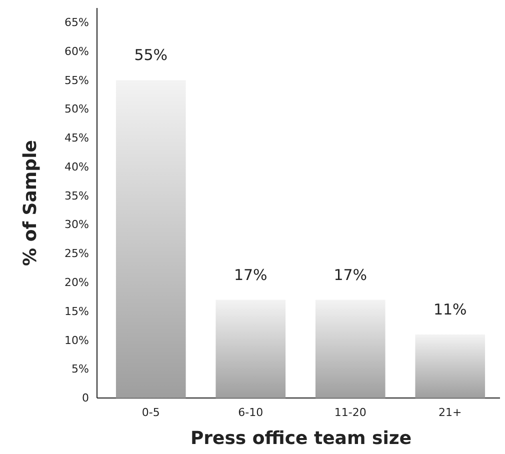  What do you see at coordinates (450, 309) in the screenshot?
I see `data-label: 11%` at bounding box center [450, 309].